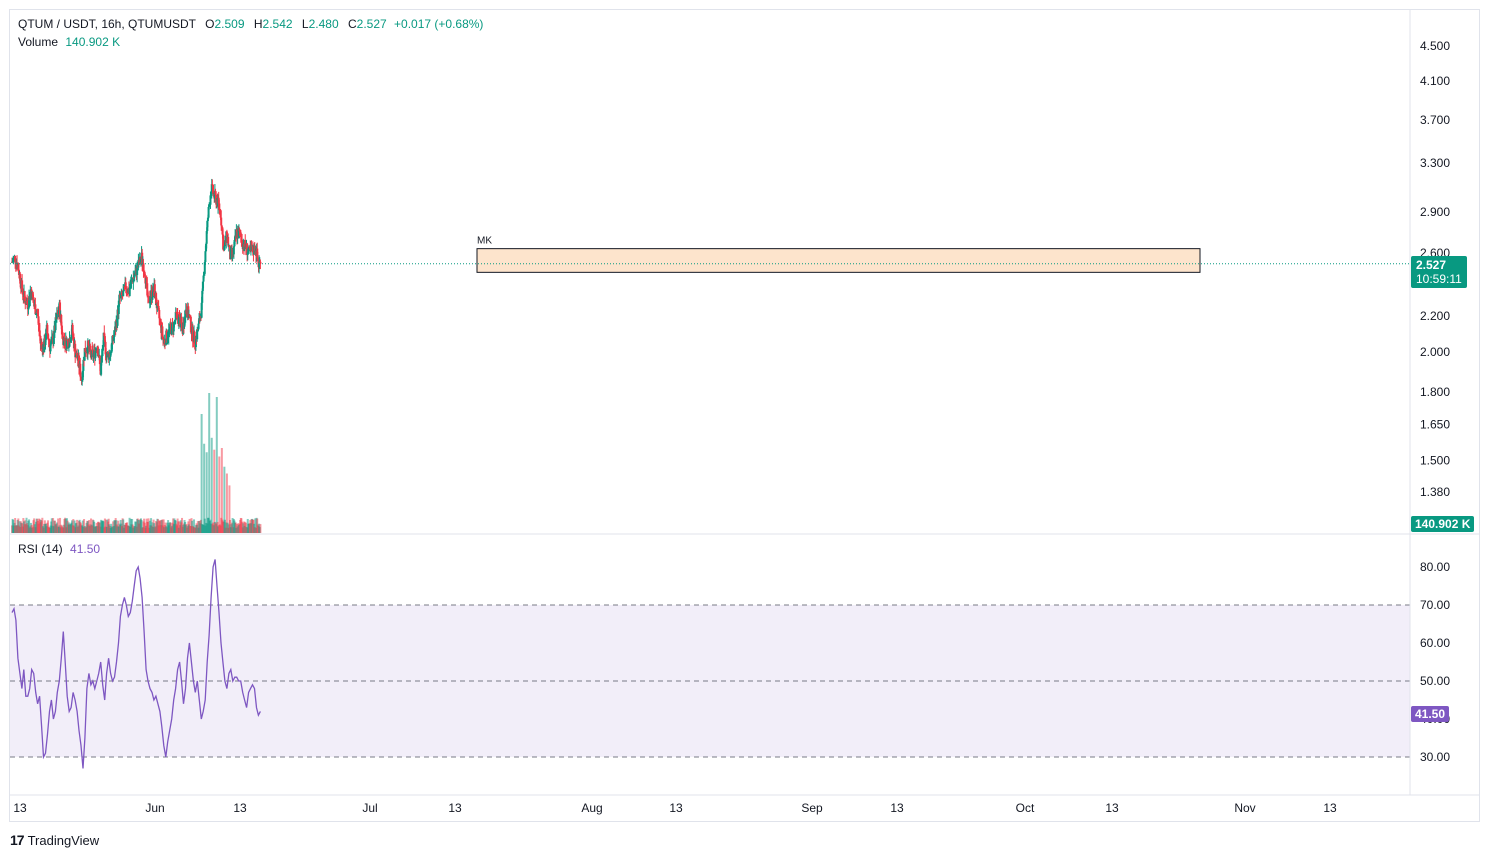 Image resolution: width=1490 pixels, height=858 pixels. I want to click on price-tick-label: 1.800, so click(1435, 392).